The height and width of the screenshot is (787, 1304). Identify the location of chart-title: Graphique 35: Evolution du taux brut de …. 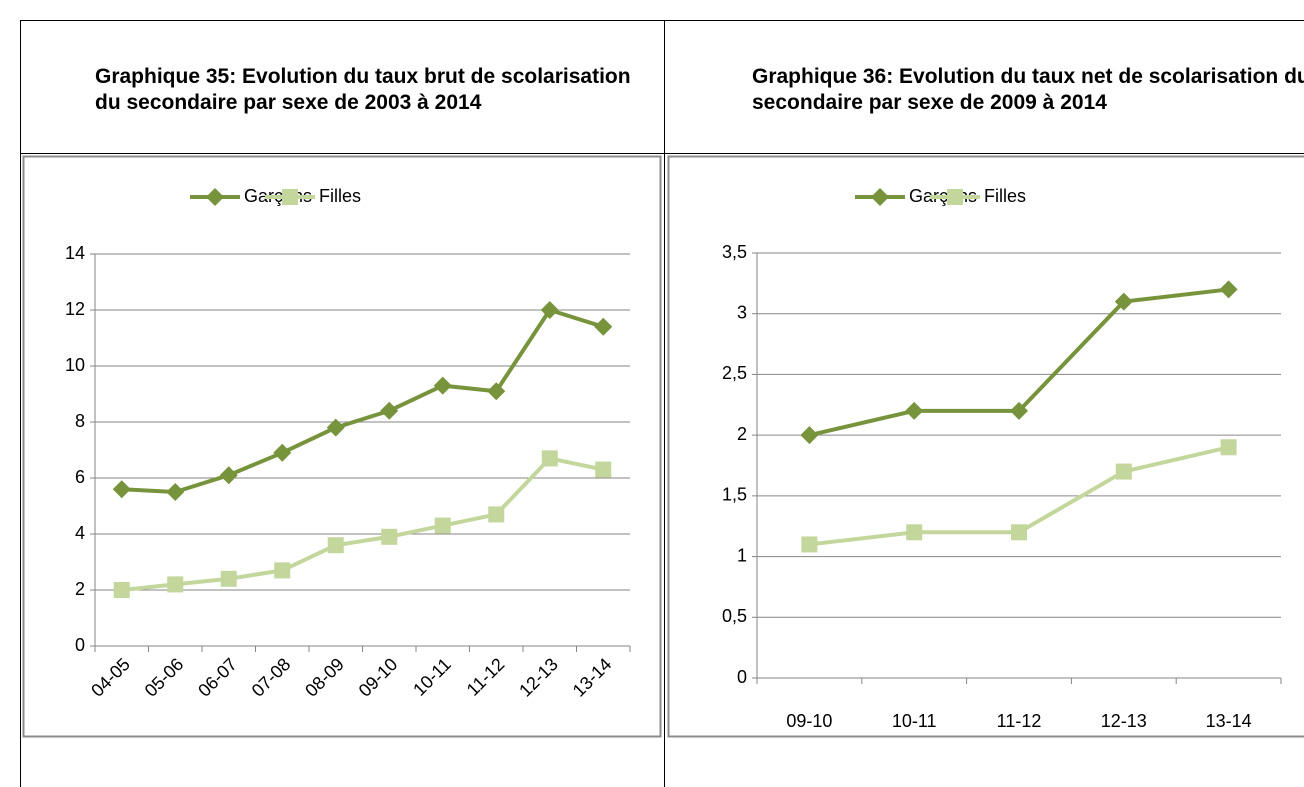
(363, 89).